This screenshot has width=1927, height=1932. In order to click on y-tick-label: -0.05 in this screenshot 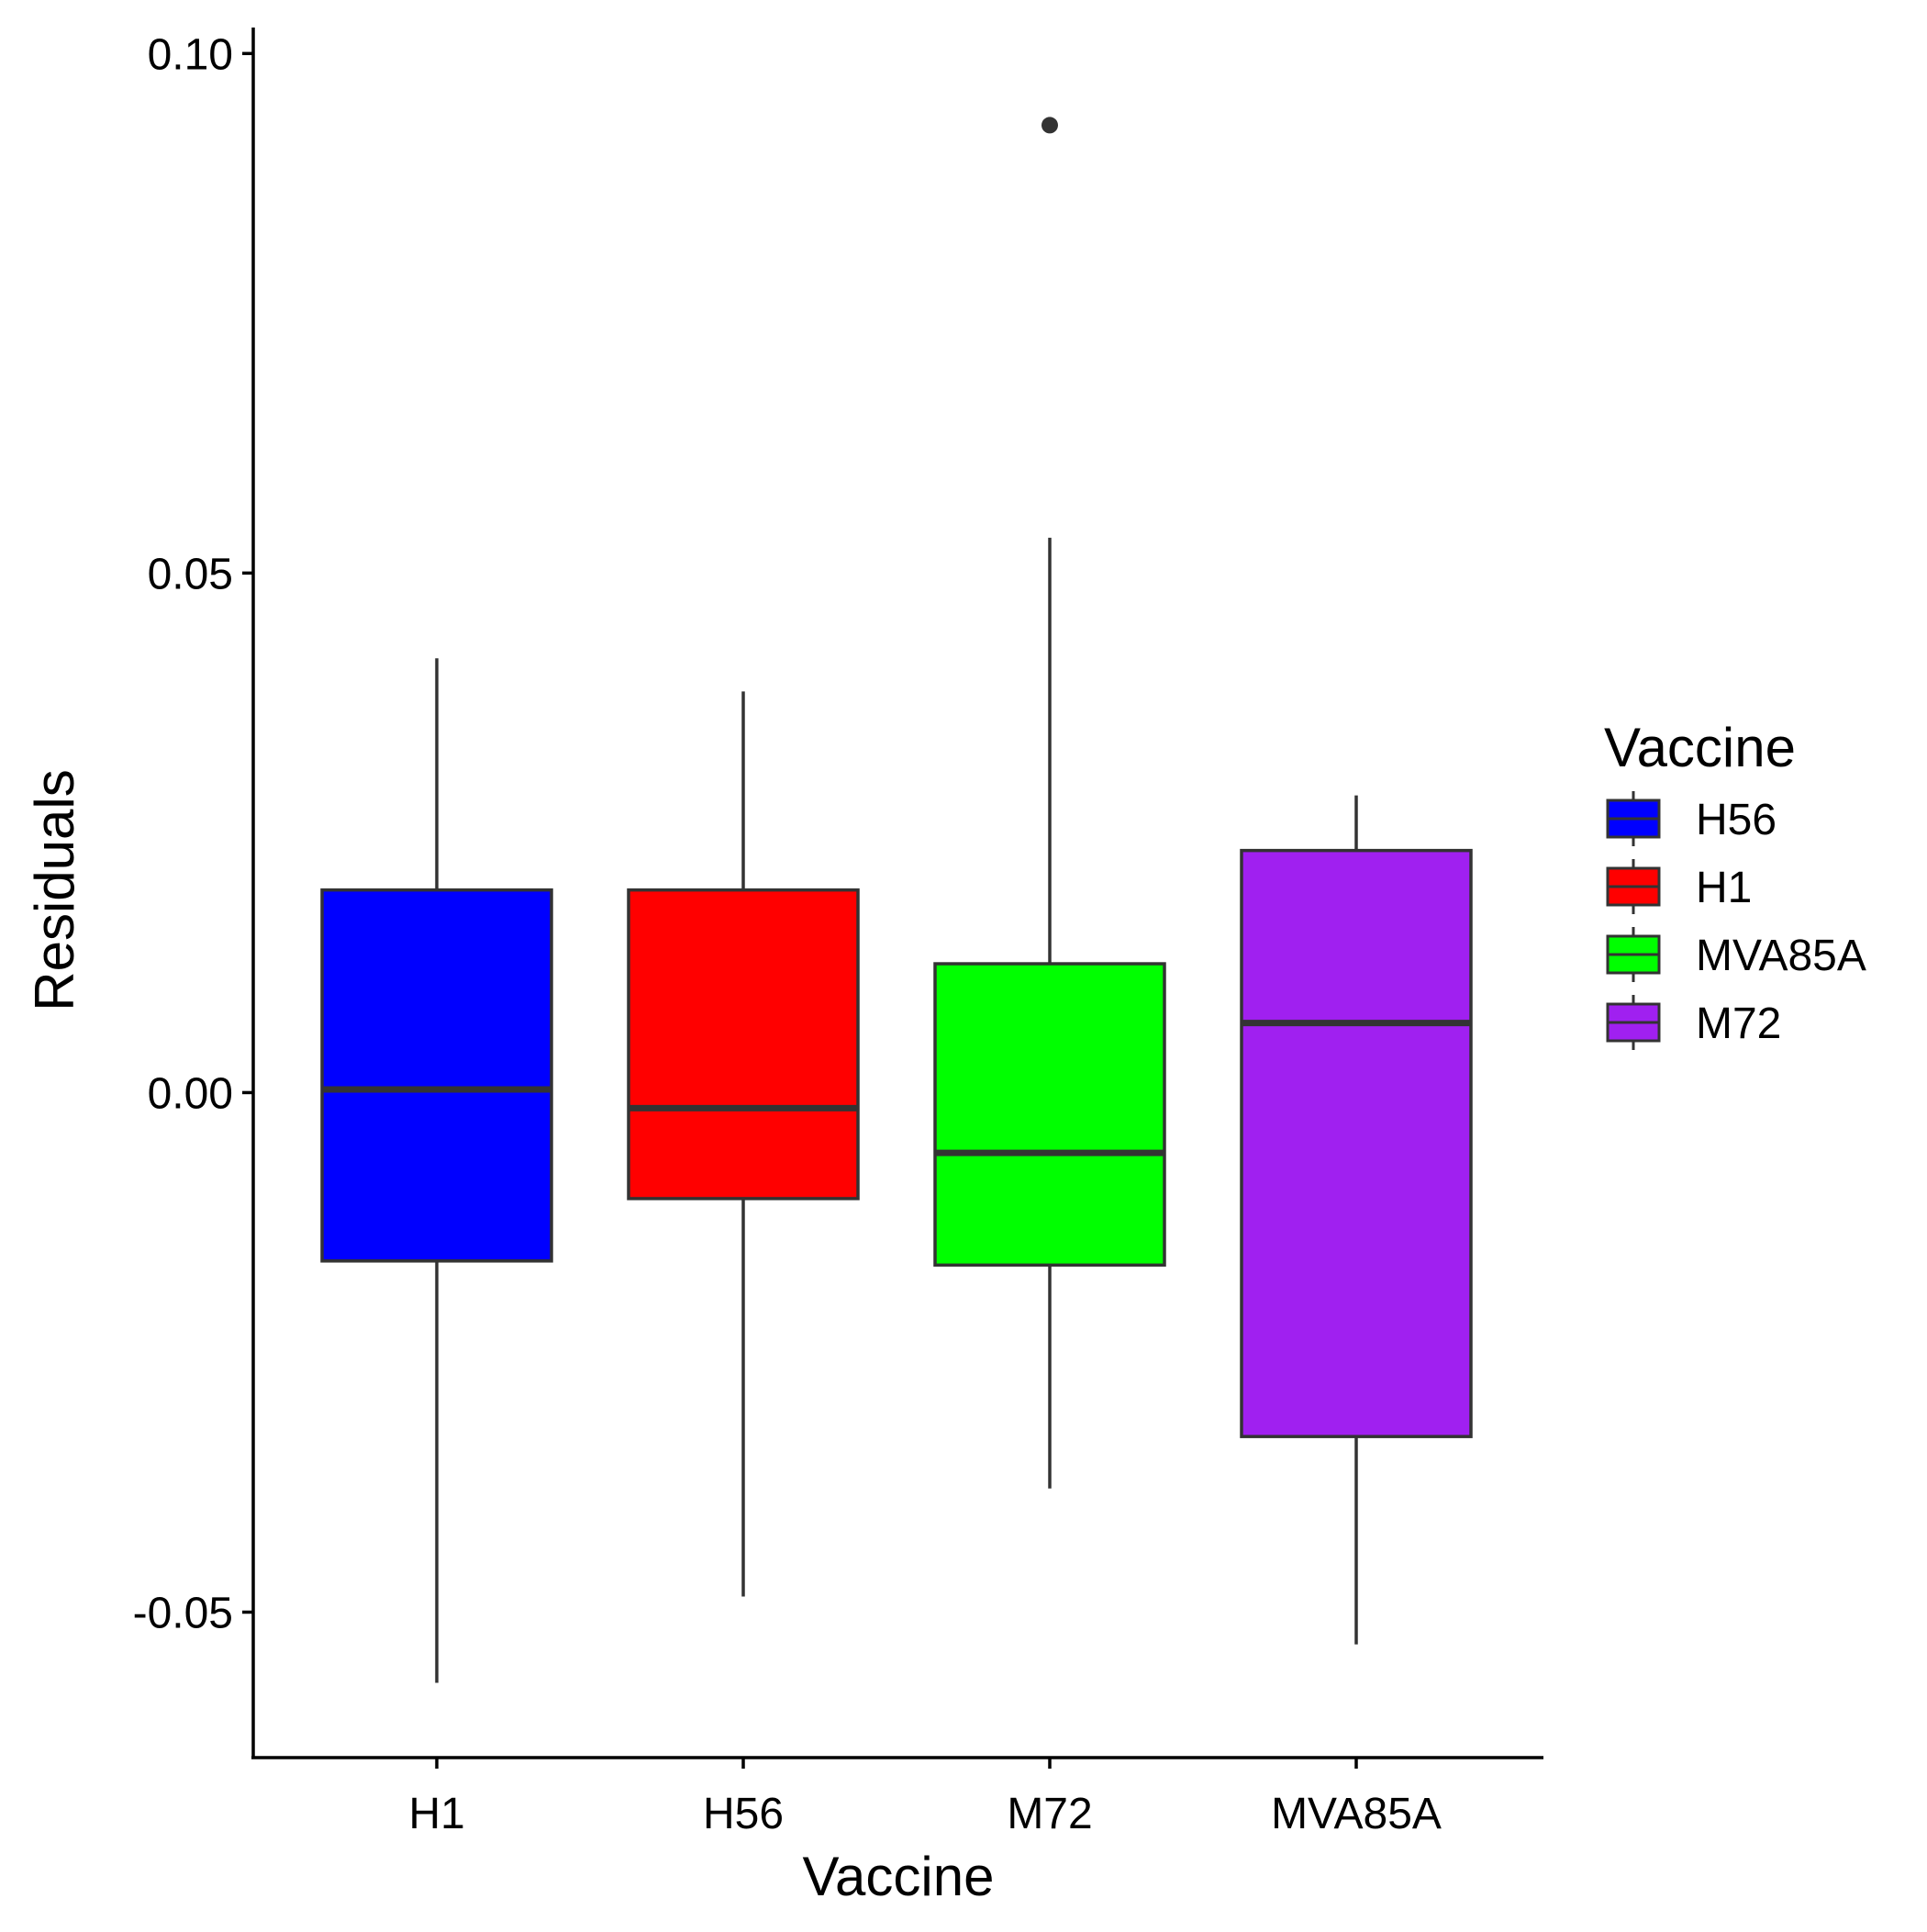, I will do `click(183, 1614)`.